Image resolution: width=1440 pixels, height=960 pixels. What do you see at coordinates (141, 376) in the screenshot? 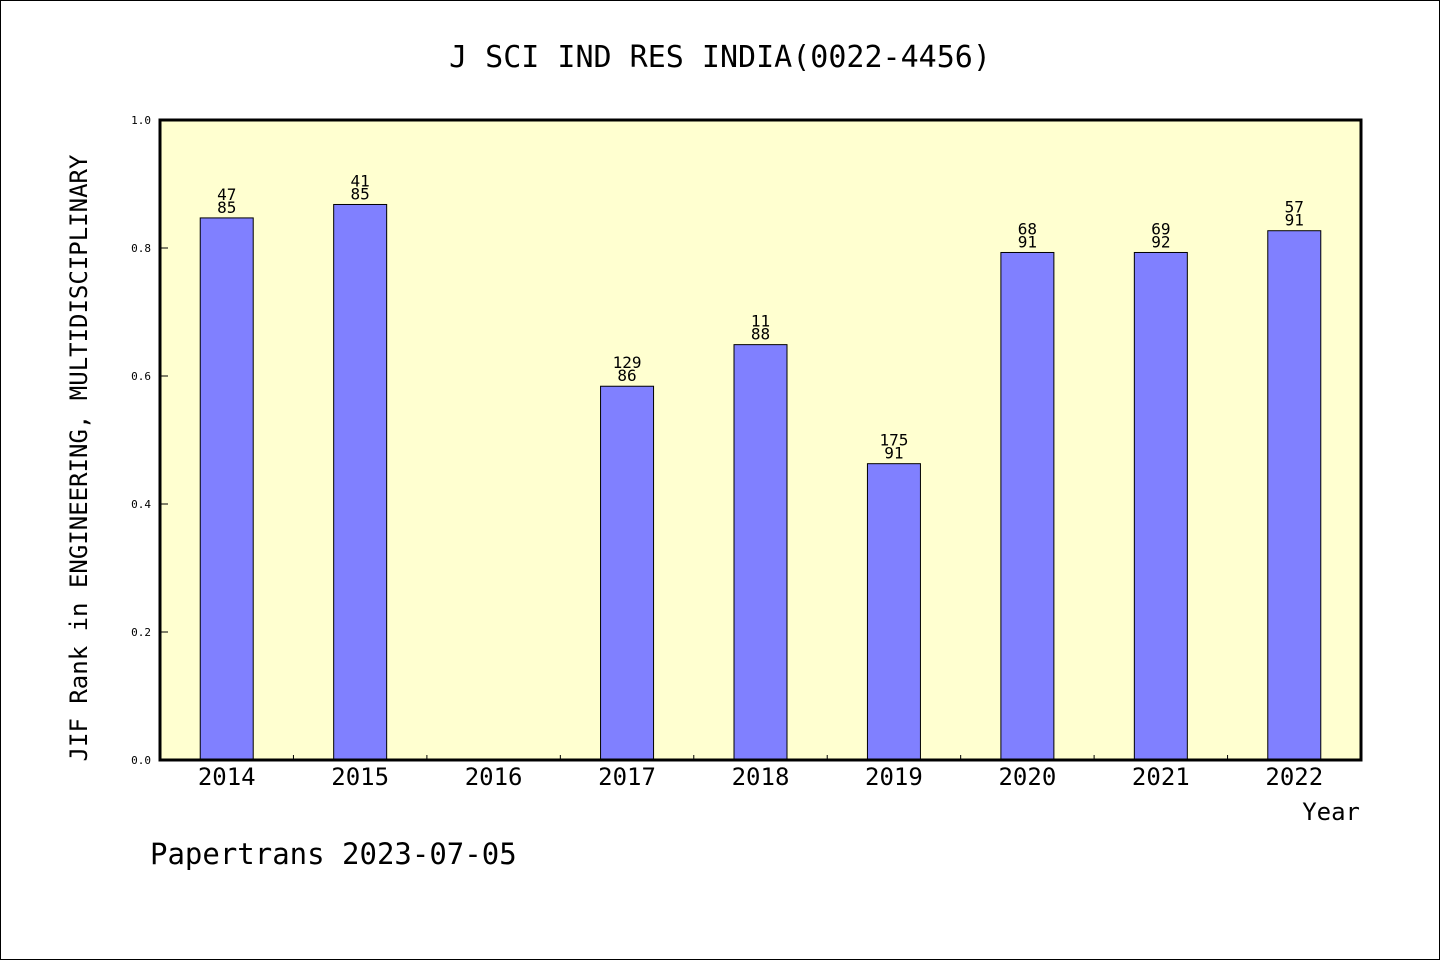
I see `y-tick-label: 0.6` at bounding box center [141, 376].